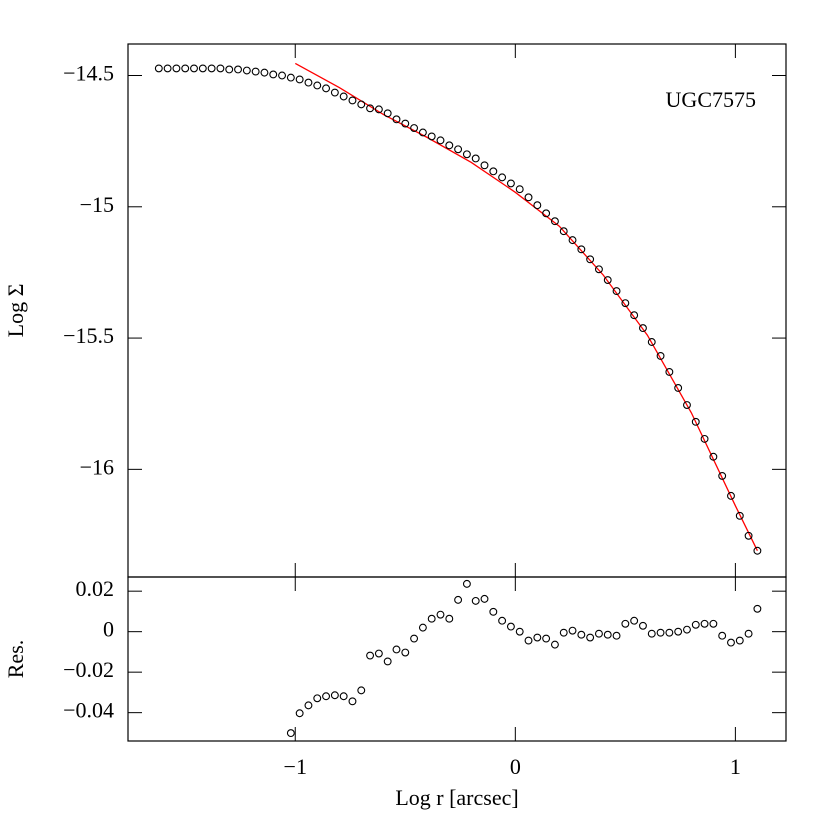 Image resolution: width=830 pixels, height=830 pixels. What do you see at coordinates (108, 629) in the screenshot?
I see `y-tick-label: 0` at bounding box center [108, 629].